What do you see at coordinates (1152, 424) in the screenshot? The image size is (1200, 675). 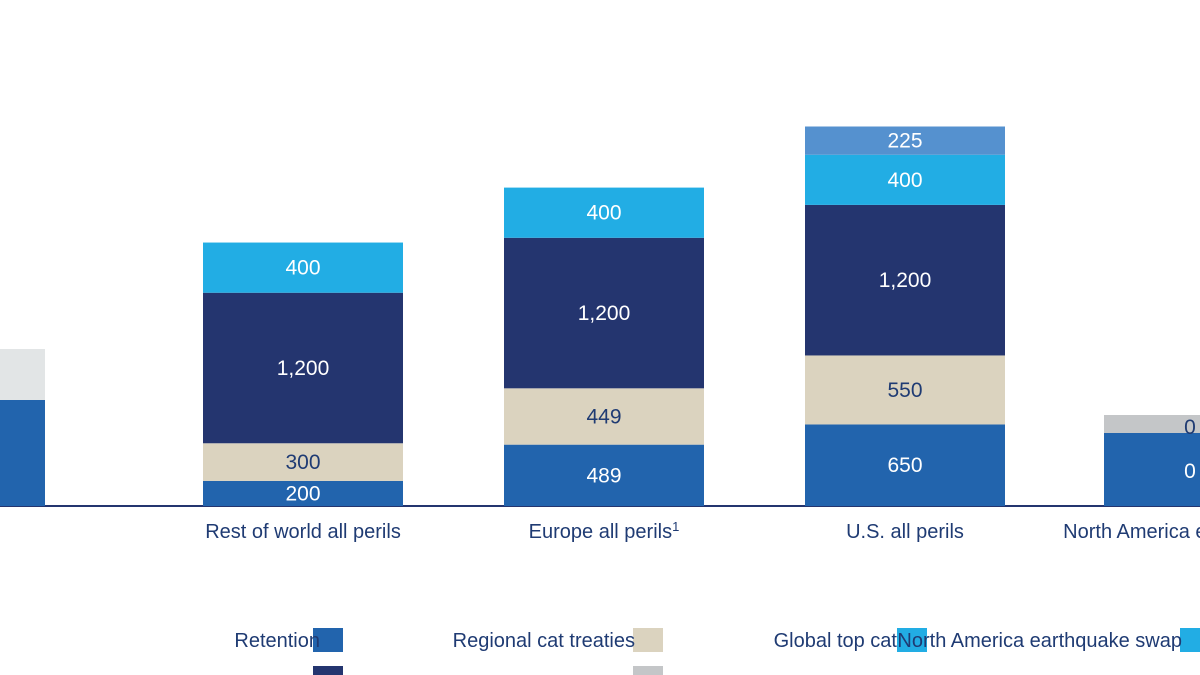 I see `na-eq-bar-top-segment` at bounding box center [1152, 424].